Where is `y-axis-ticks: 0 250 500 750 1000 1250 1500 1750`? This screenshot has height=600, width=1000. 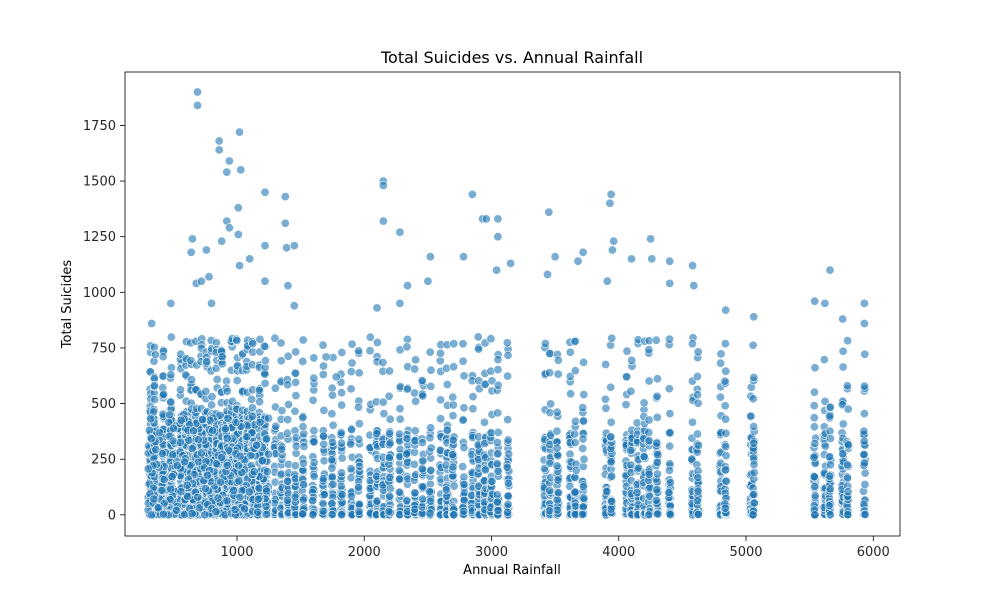
y-axis-ticks: 0 250 500 750 1000 1250 1500 1750 is located at coordinates (104, 321).